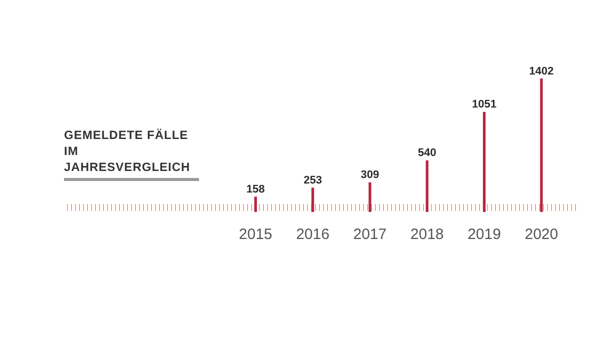 The image size is (600, 350). What do you see at coordinates (313, 180) in the screenshot?
I see `data-label: 253` at bounding box center [313, 180].